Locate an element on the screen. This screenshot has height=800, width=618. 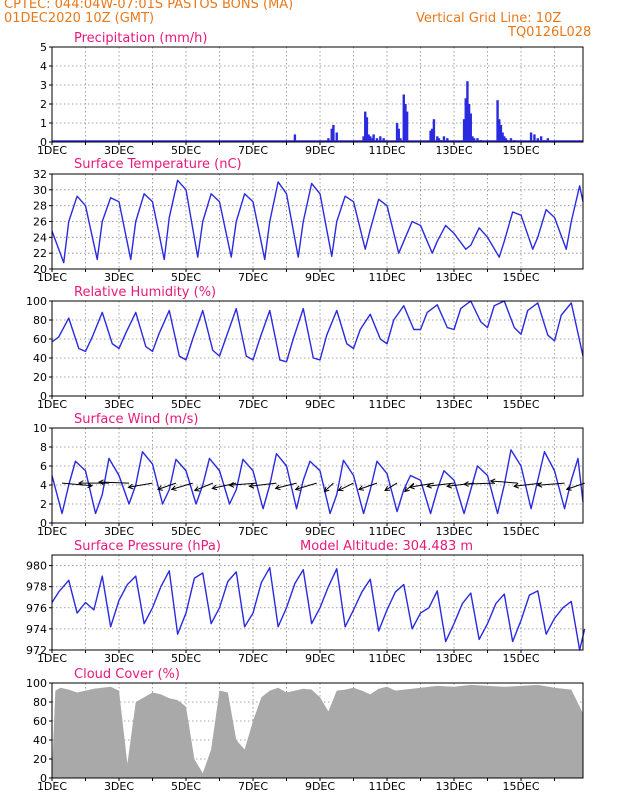
precip-xtick-label: 15DEC is located at coordinates (520, 150).